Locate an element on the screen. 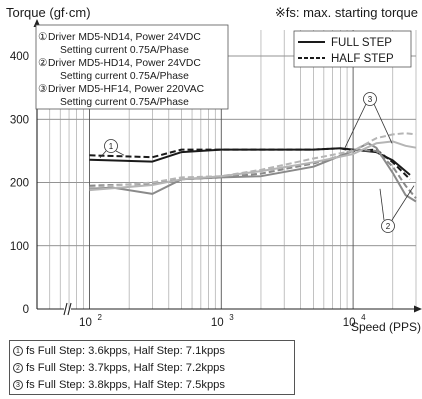 The image size is (422, 399). legend-half-step-label: HALF STEP is located at coordinates (362, 59).